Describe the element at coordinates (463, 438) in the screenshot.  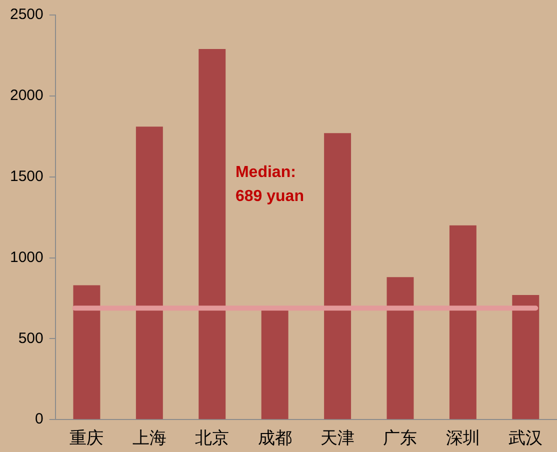
I see `x-tick-label: 深圳` at that location.